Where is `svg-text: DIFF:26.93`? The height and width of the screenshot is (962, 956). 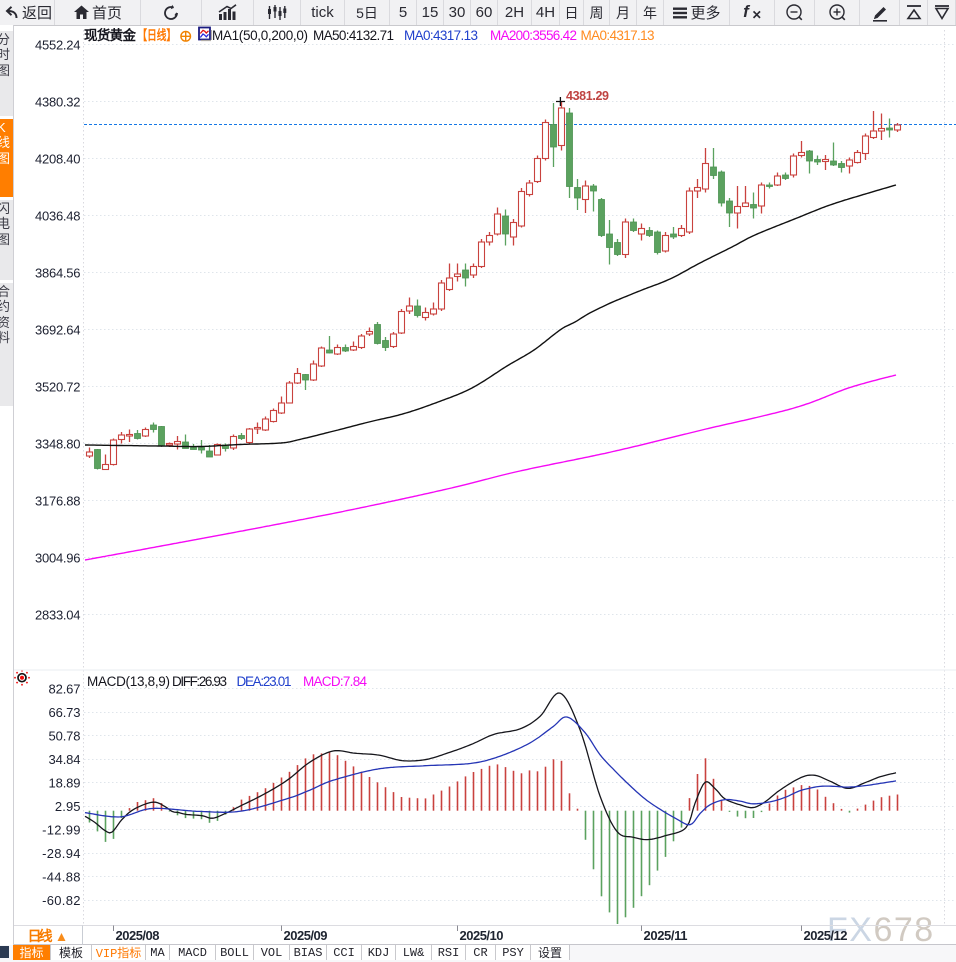
svg-text: DIFF:26.93 is located at coordinates (199, 681).